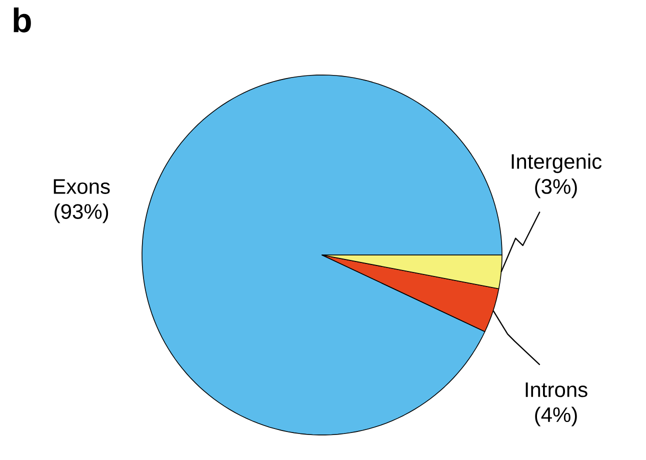  Describe the element at coordinates (556, 416) in the screenshot. I see `data-label: (4%)` at that location.